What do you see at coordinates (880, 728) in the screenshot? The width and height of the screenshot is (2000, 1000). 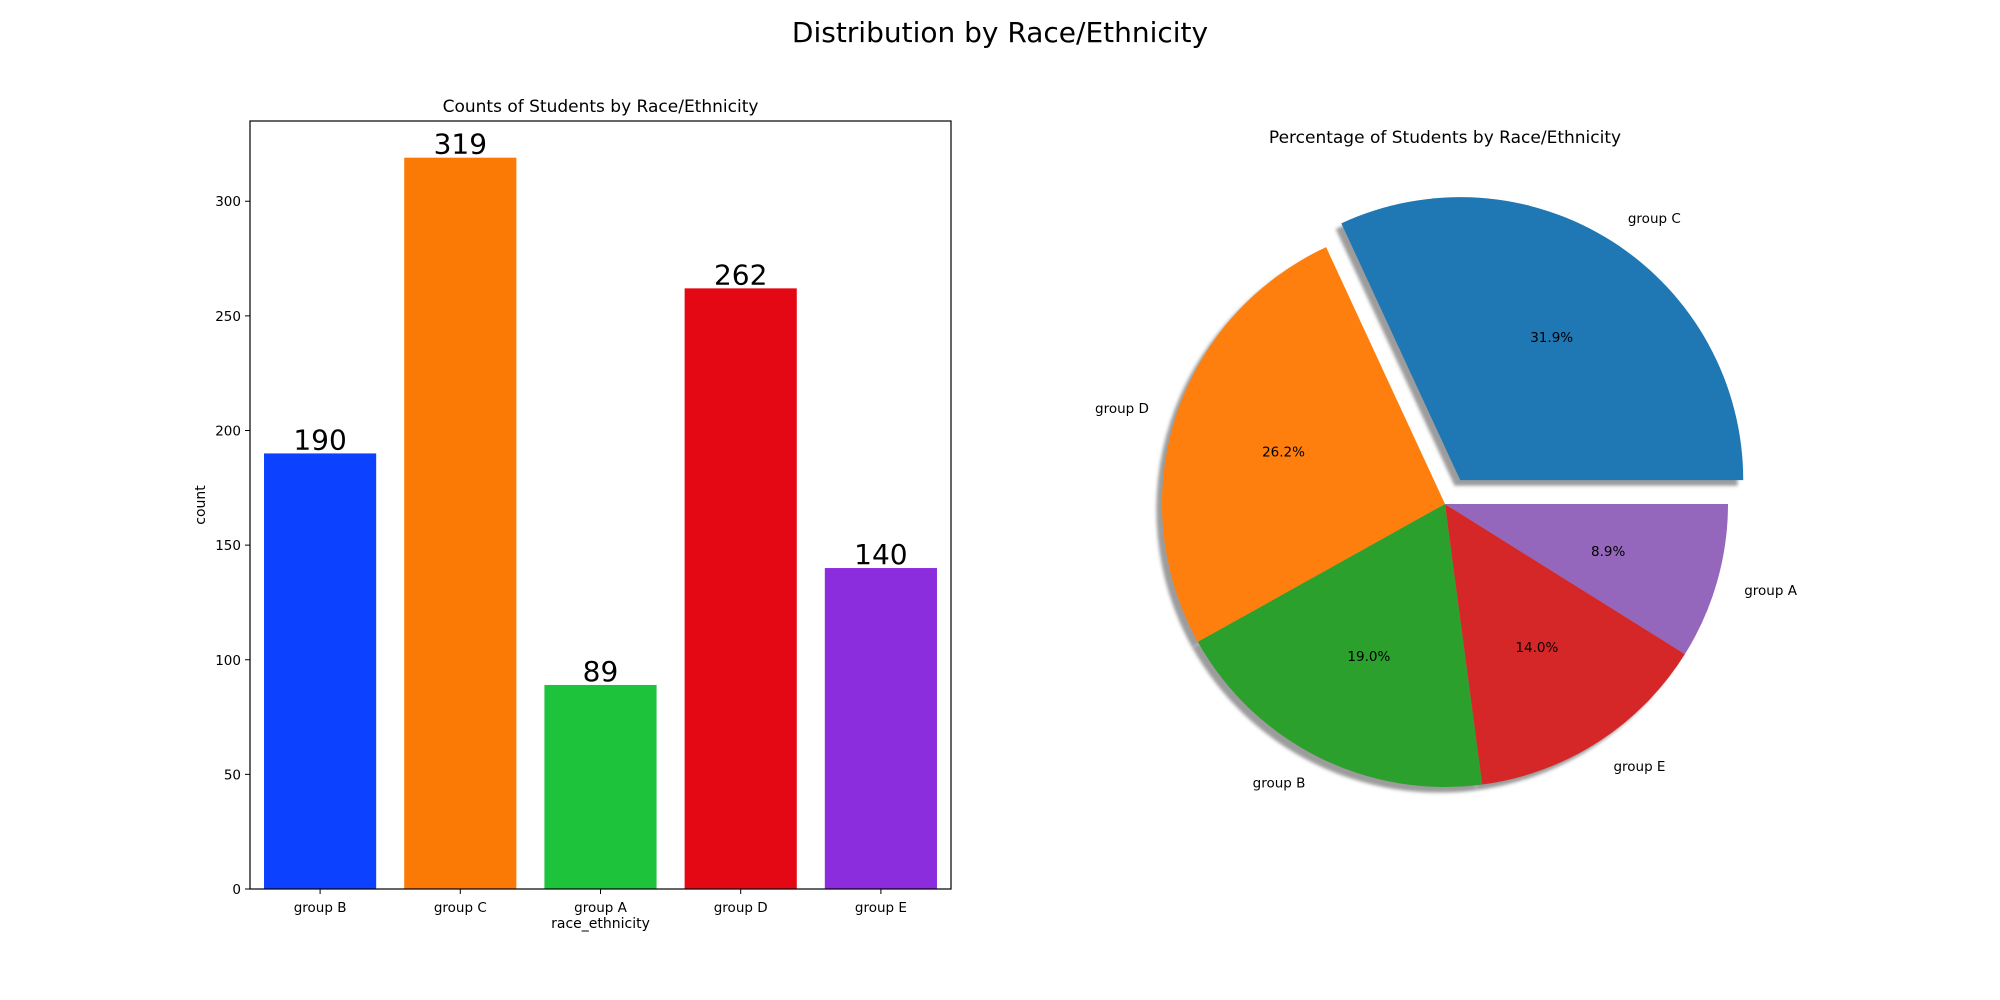 I see `bar-group-e` at bounding box center [880, 728].